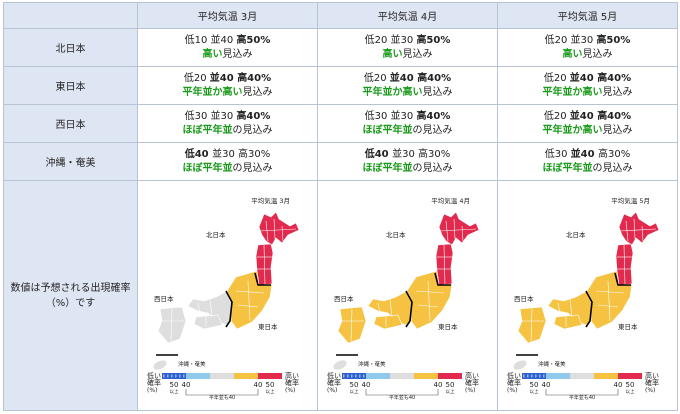 The width and height of the screenshot is (680, 414). Describe the element at coordinates (628, 326) in the screenshot. I see `label-east: 東日本` at that location.